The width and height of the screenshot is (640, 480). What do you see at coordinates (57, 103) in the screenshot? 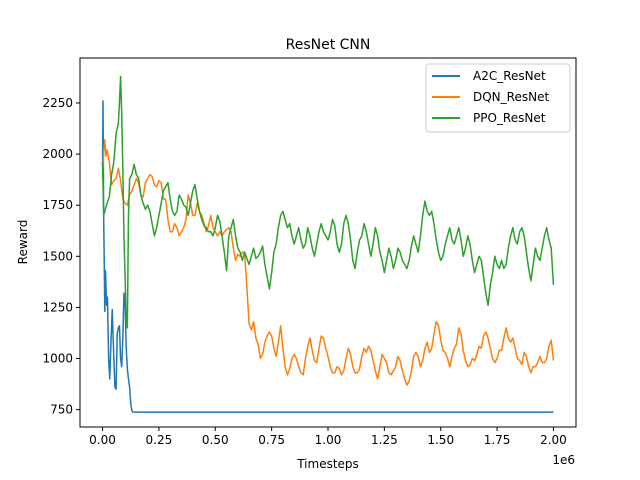
I see `y-tick-label: 2250` at bounding box center [57, 103].